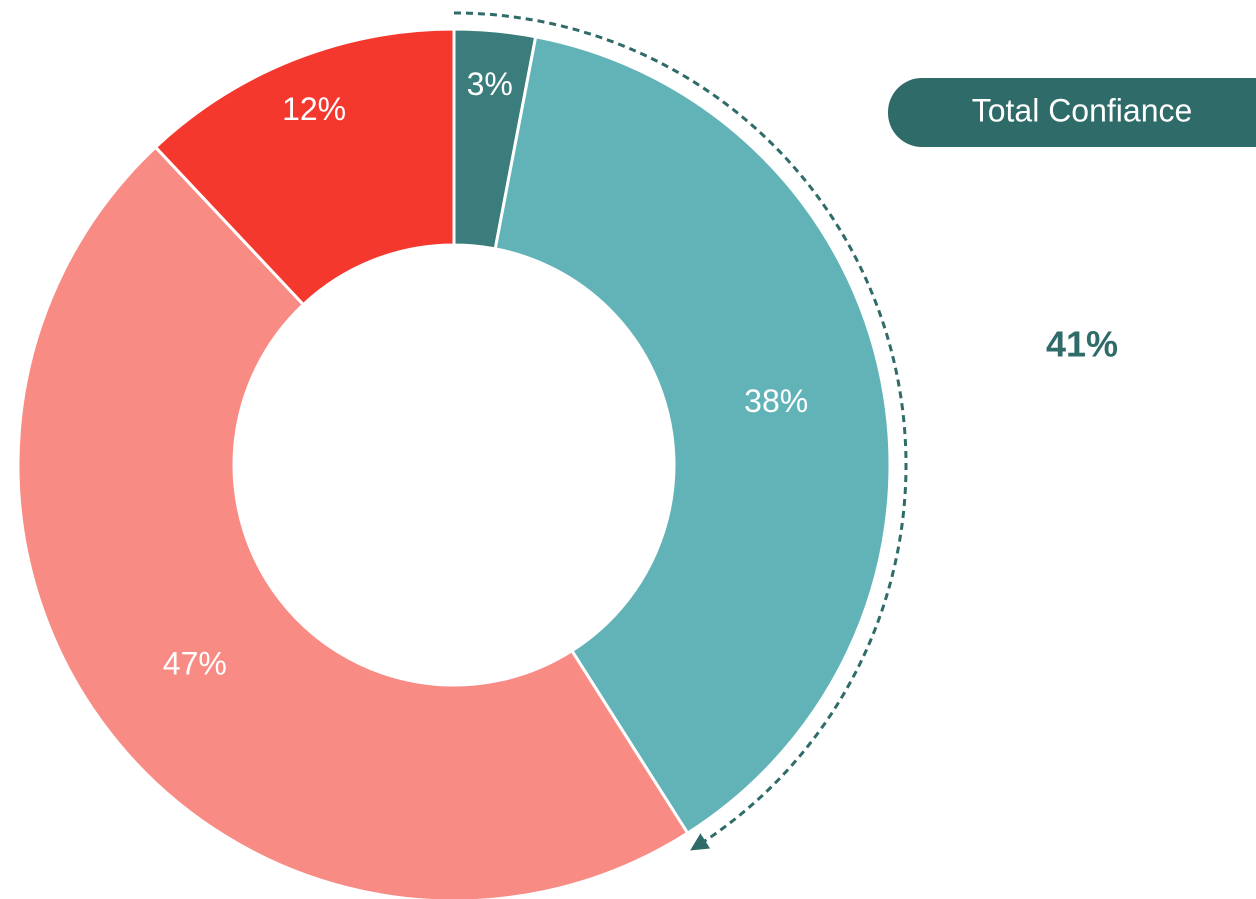 Image resolution: width=1256 pixels, height=899 pixels. I want to click on annotation-title: Total Confiance, so click(1082, 110).